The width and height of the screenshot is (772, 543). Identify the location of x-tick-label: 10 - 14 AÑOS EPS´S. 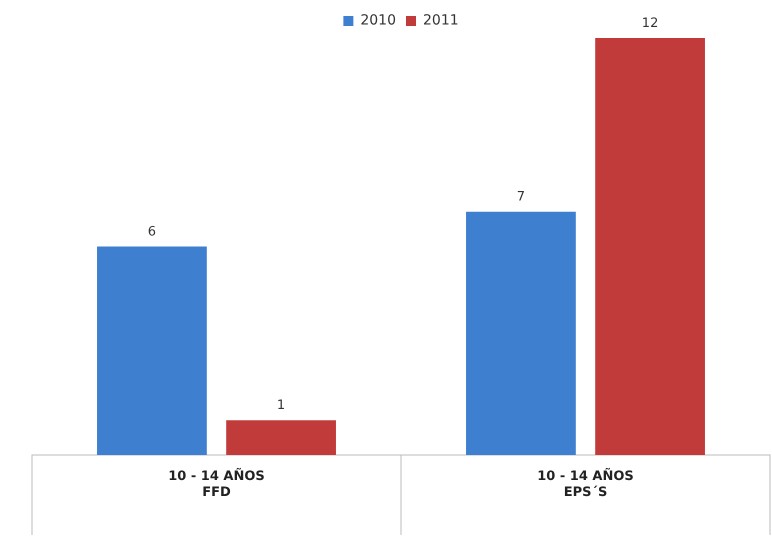
(585, 483).